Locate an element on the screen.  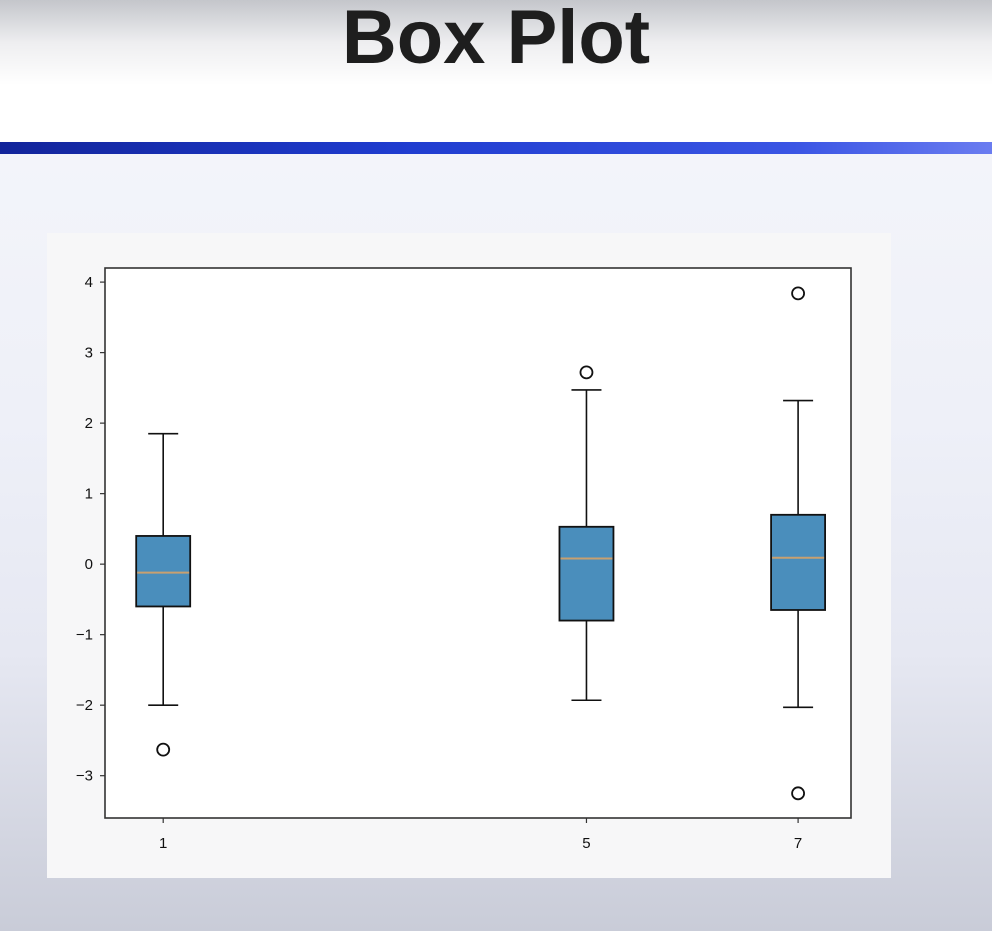
y-tick-label: 2 is located at coordinates (89, 423).